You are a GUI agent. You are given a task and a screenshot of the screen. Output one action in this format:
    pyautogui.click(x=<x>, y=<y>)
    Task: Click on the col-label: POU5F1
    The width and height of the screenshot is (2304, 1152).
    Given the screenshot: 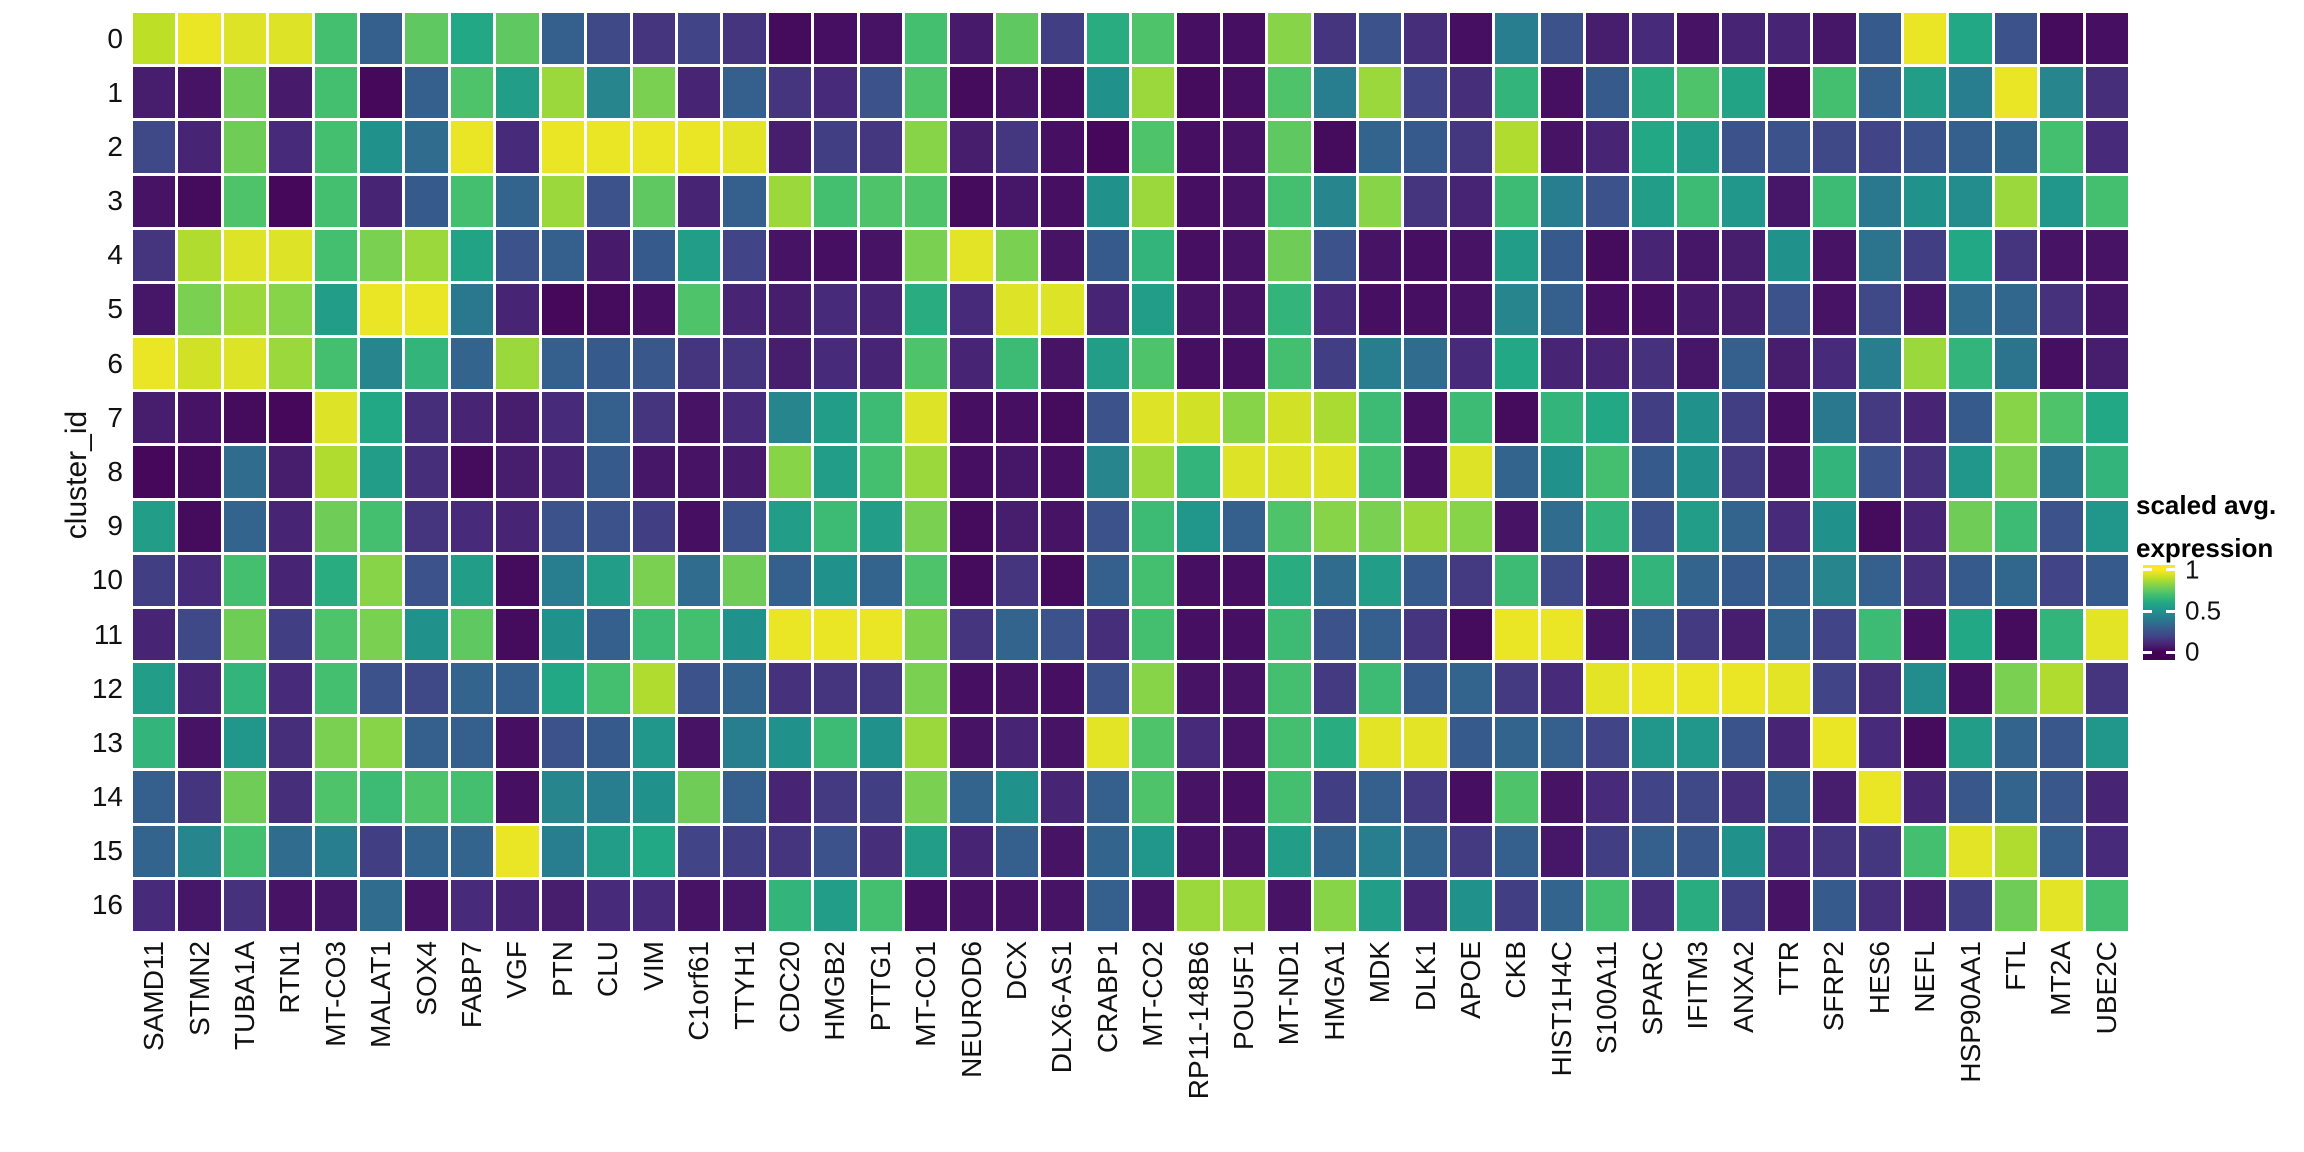 What is the action you would take?
    pyautogui.click(x=1244, y=995)
    